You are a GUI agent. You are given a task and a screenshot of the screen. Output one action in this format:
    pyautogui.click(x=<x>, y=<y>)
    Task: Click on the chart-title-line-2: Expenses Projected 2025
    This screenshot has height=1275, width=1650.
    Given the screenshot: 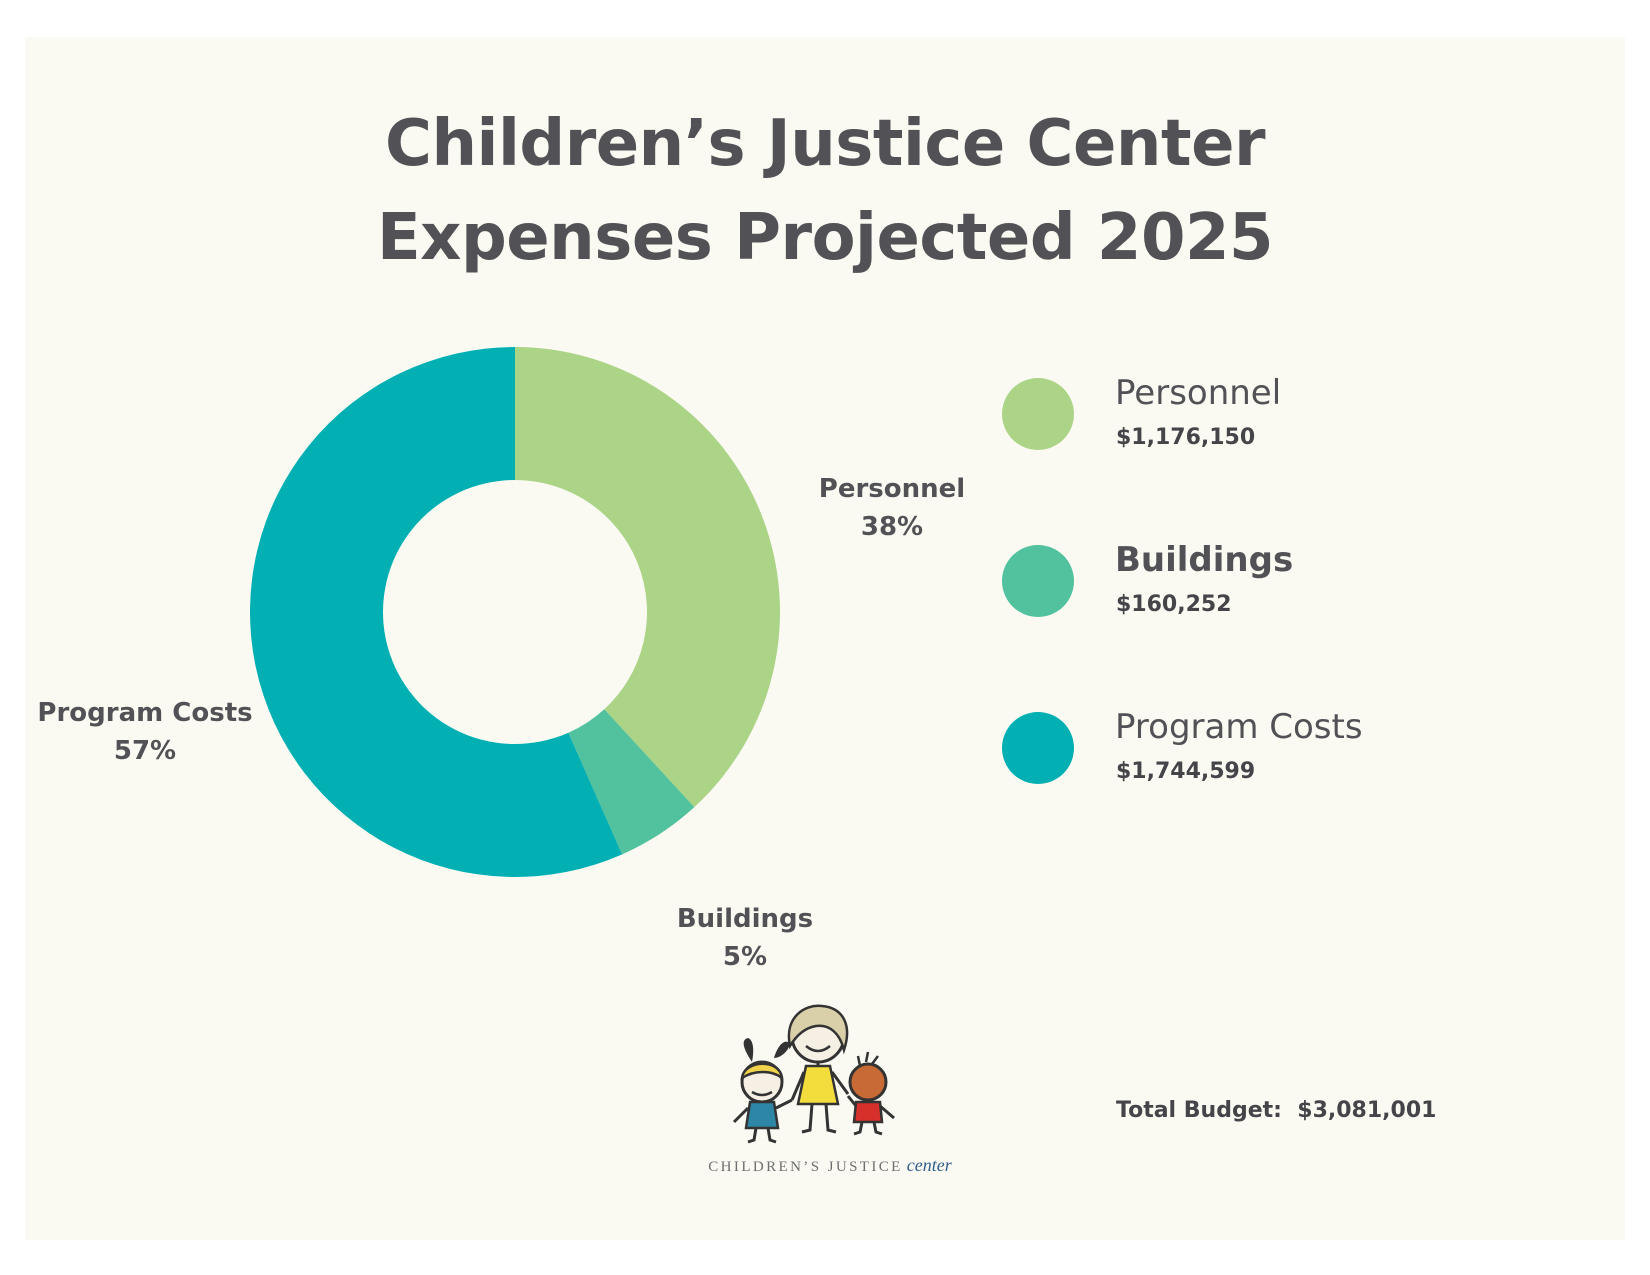 What is the action you would take?
    pyautogui.click(x=825, y=238)
    